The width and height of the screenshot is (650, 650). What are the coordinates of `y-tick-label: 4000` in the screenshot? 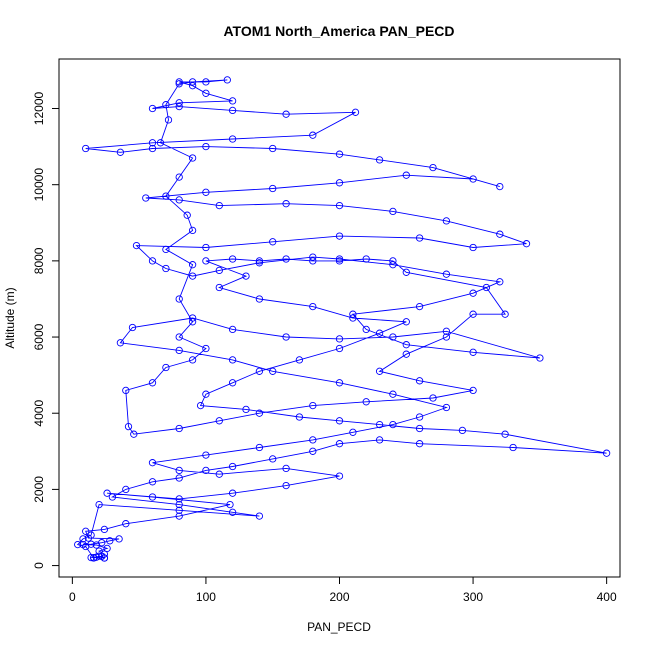 It's located at (39, 413).